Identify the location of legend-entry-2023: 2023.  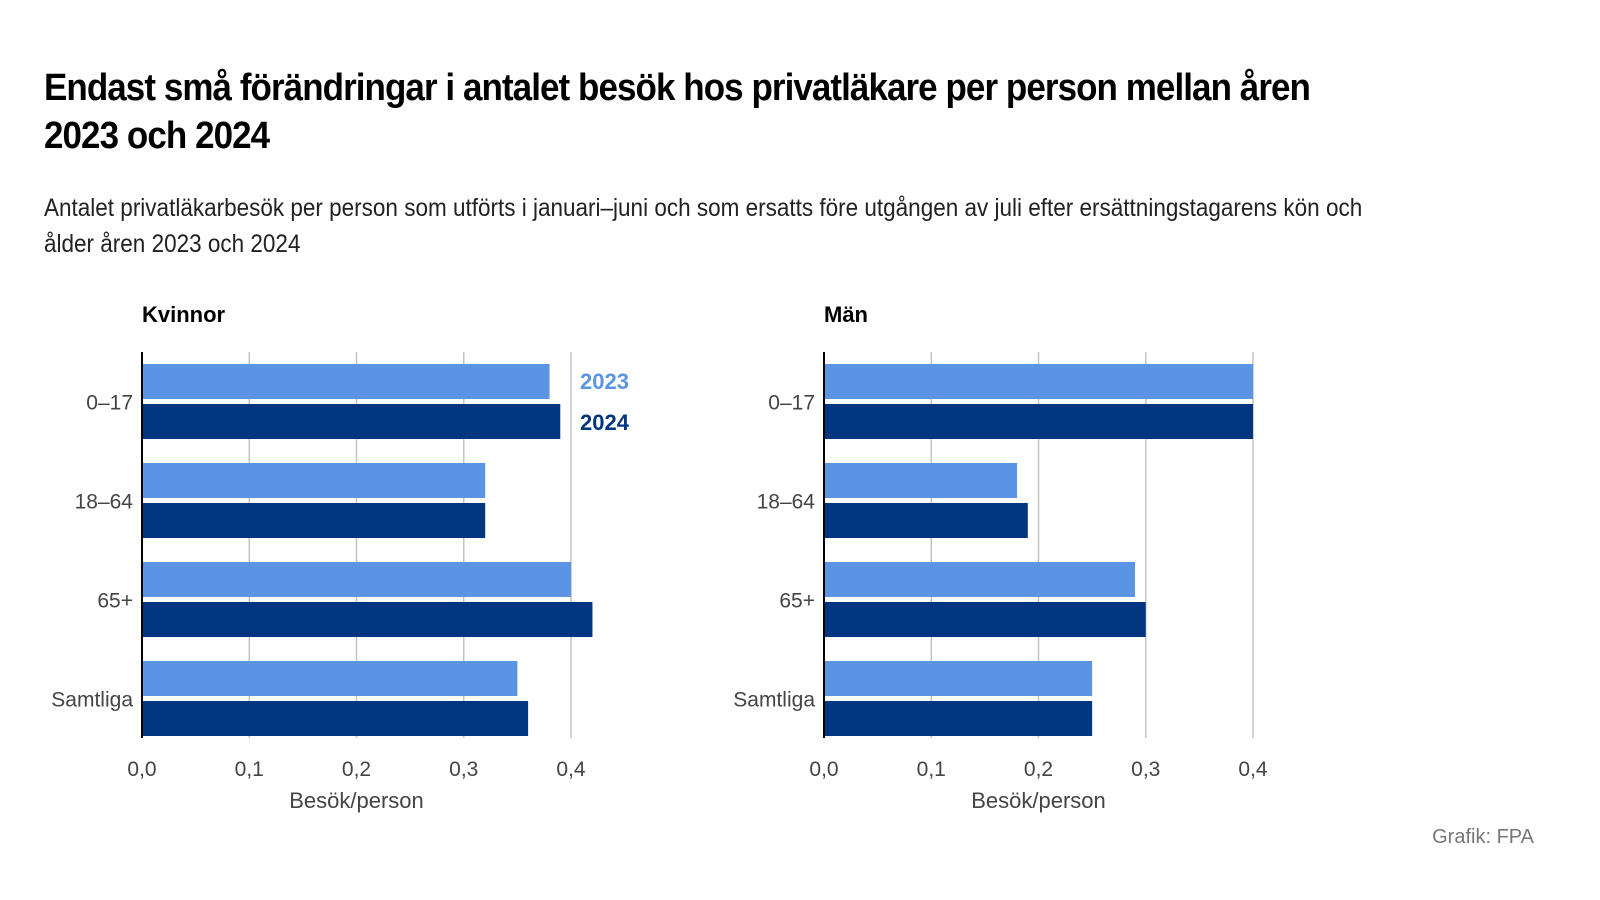
(604, 381).